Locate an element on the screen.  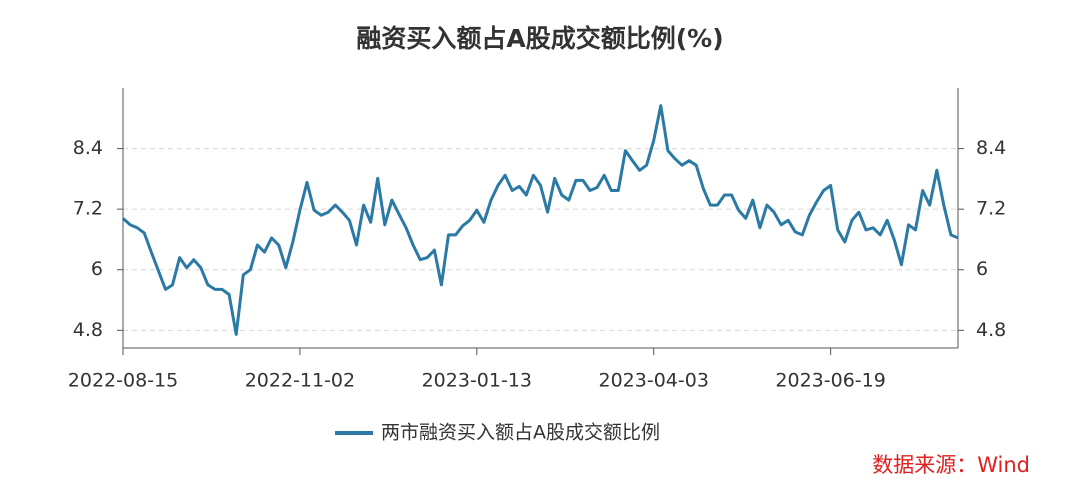
x-tick-label: 2023-01-13 is located at coordinates (477, 381).